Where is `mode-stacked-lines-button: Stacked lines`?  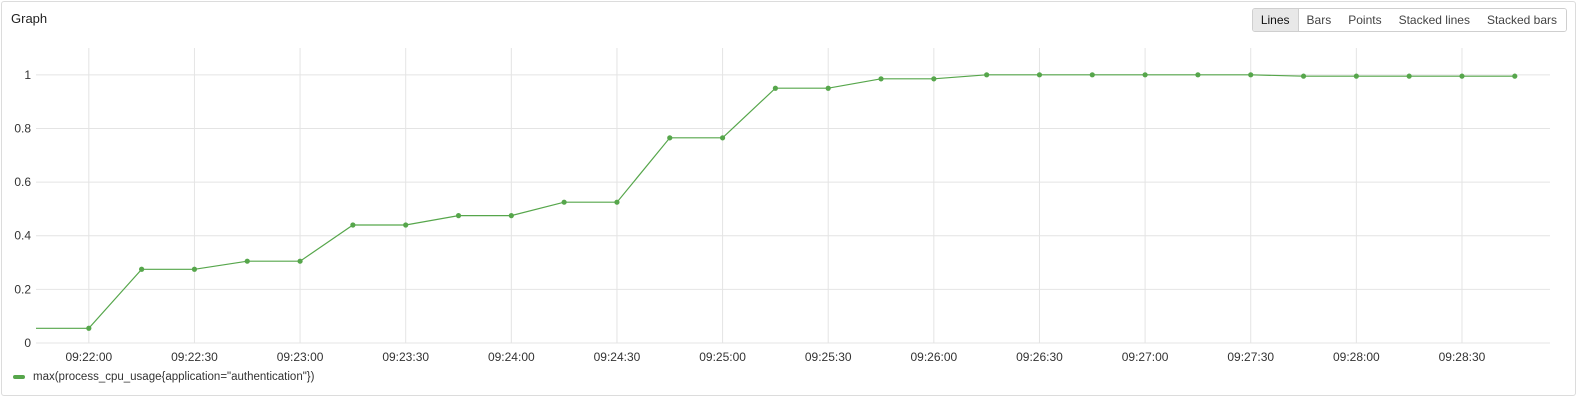
mode-stacked-lines-button: Stacked lines is located at coordinates (1434, 20).